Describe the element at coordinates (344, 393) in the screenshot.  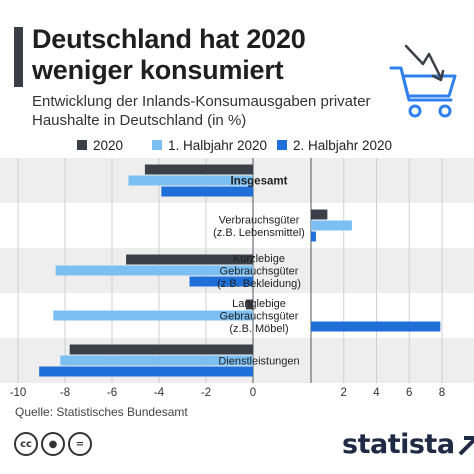
I see `tick-label: 2` at that location.